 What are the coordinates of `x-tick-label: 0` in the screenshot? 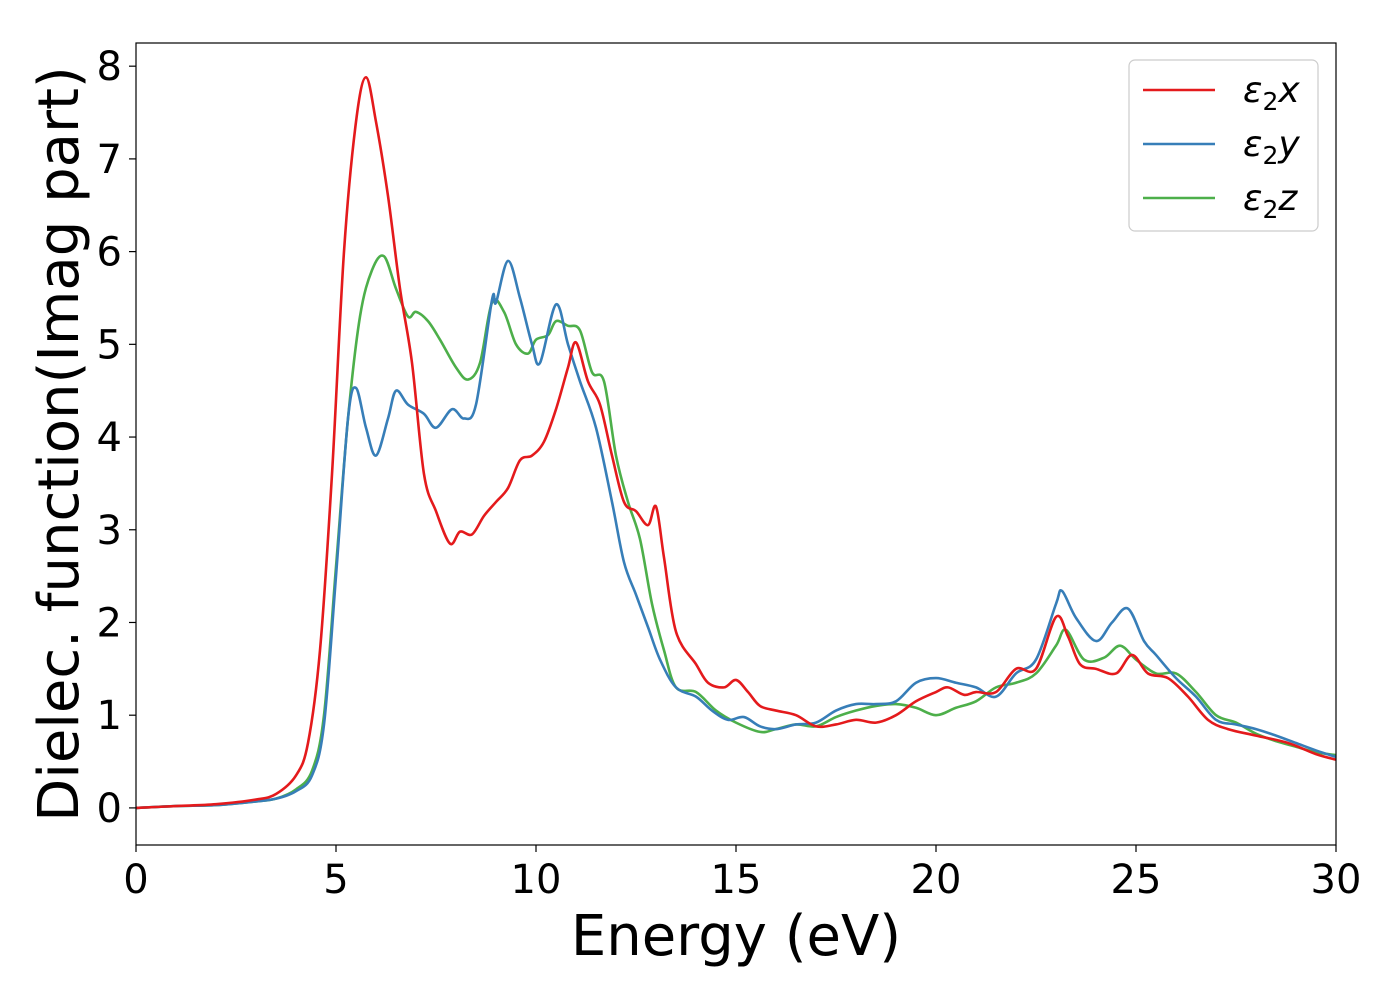 It's located at (135, 880).